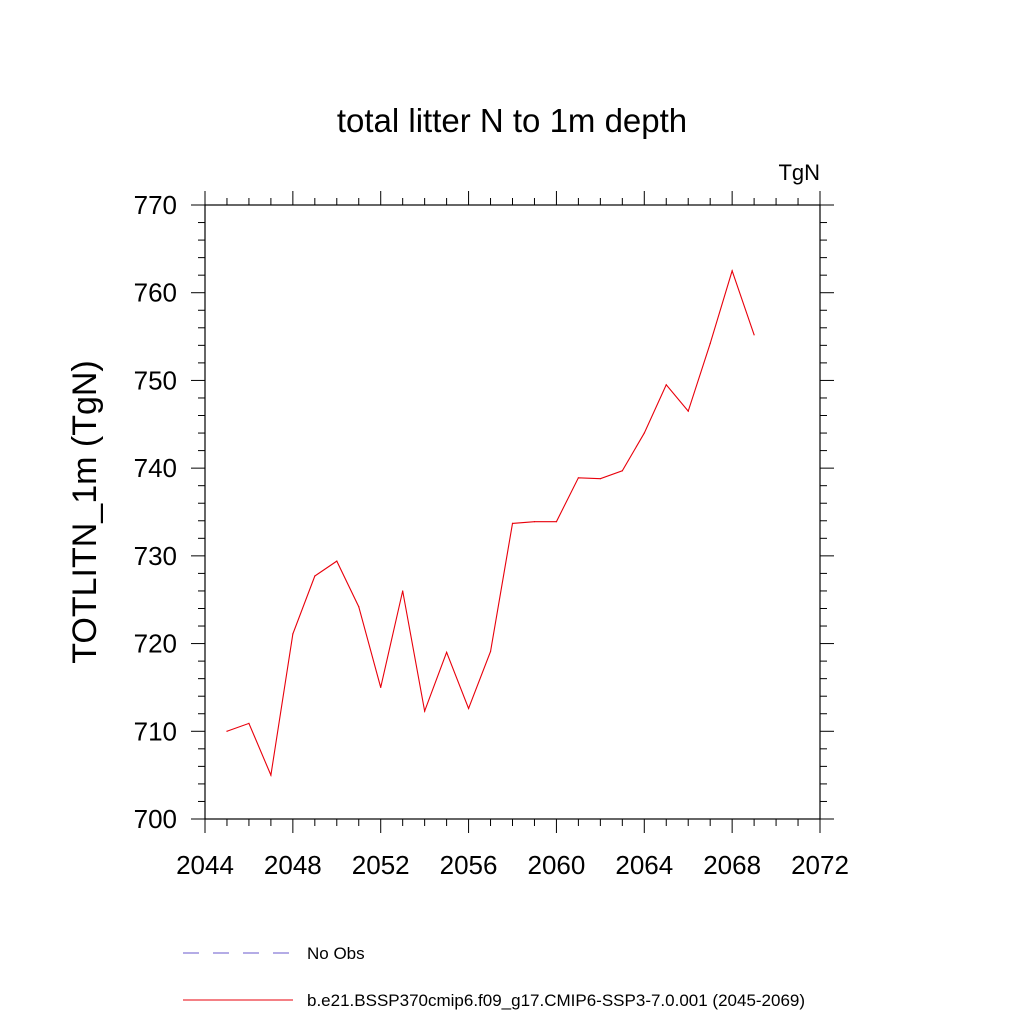 The width and height of the screenshot is (1024, 1024). What do you see at coordinates (155, 205) in the screenshot?
I see `y-tick-label: 770` at bounding box center [155, 205].